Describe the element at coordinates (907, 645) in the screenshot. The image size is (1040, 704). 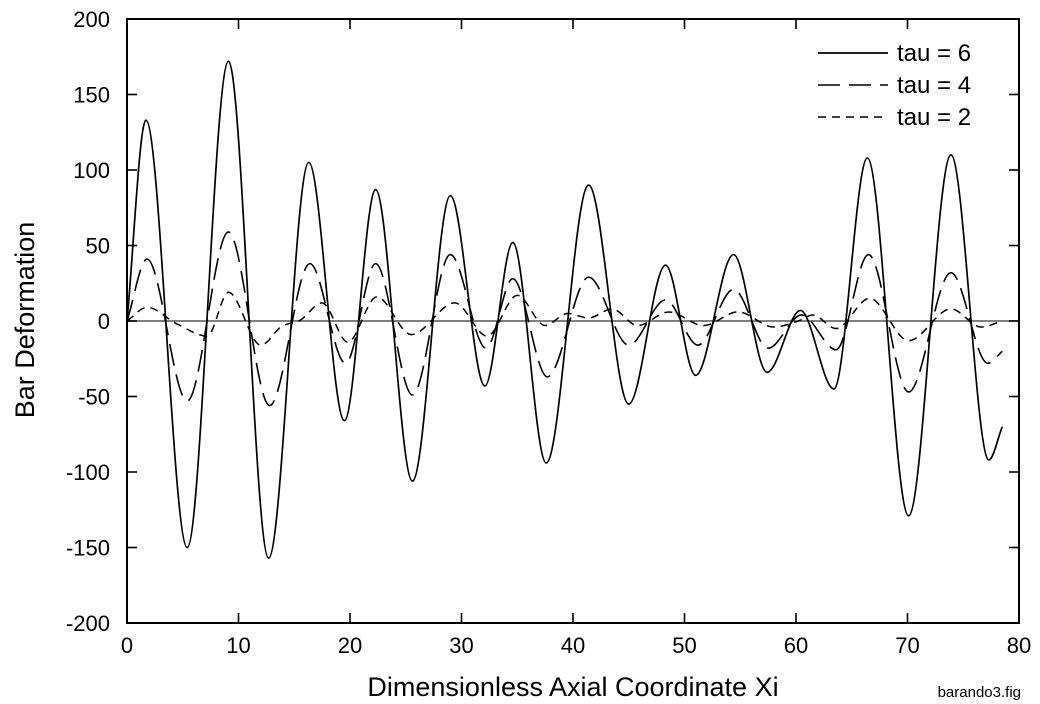
I see `x-tick-label: 70` at that location.